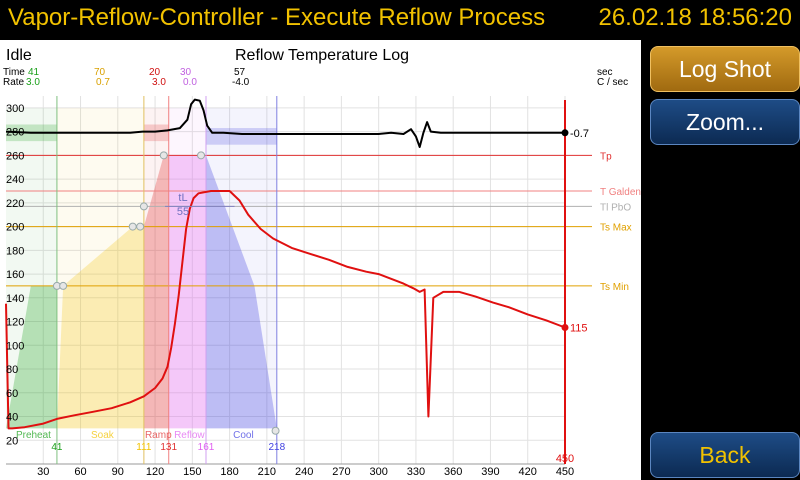 Image resolution: width=800 pixels, height=480 pixels. Describe the element at coordinates (15, 228) in the screenshot. I see `y-tick-label: 200` at that location.